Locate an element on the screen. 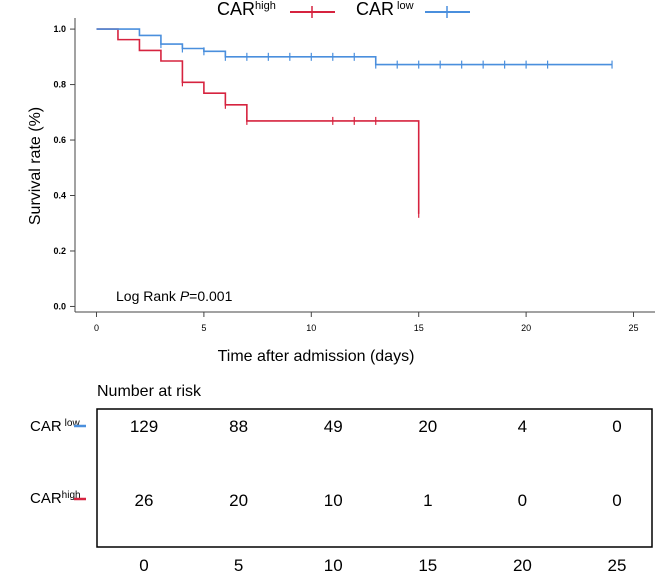 The height and width of the screenshot is (576, 671). risk-table-row-label-car-high: CARhigh is located at coordinates (58, 498).